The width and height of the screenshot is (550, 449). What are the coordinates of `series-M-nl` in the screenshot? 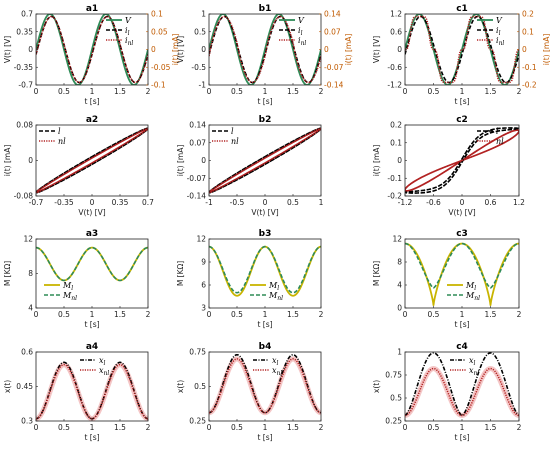 It's located at (265, 269).